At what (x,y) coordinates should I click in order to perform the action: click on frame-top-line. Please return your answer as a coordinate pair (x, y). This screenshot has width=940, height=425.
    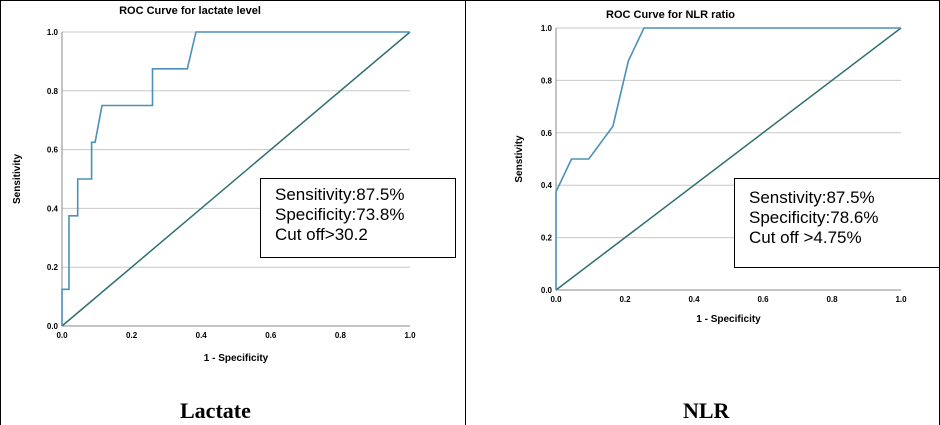
    Looking at the image, I should click on (470, 0).